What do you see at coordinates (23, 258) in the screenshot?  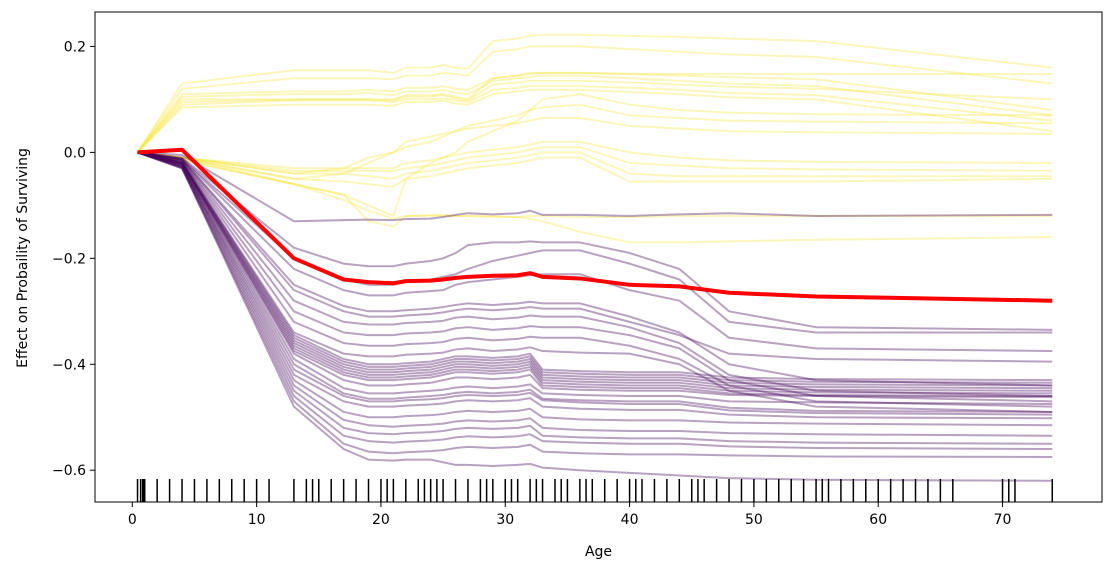 I see `y-axis-label: Effect on Probaility of Surviving` at bounding box center [23, 258].